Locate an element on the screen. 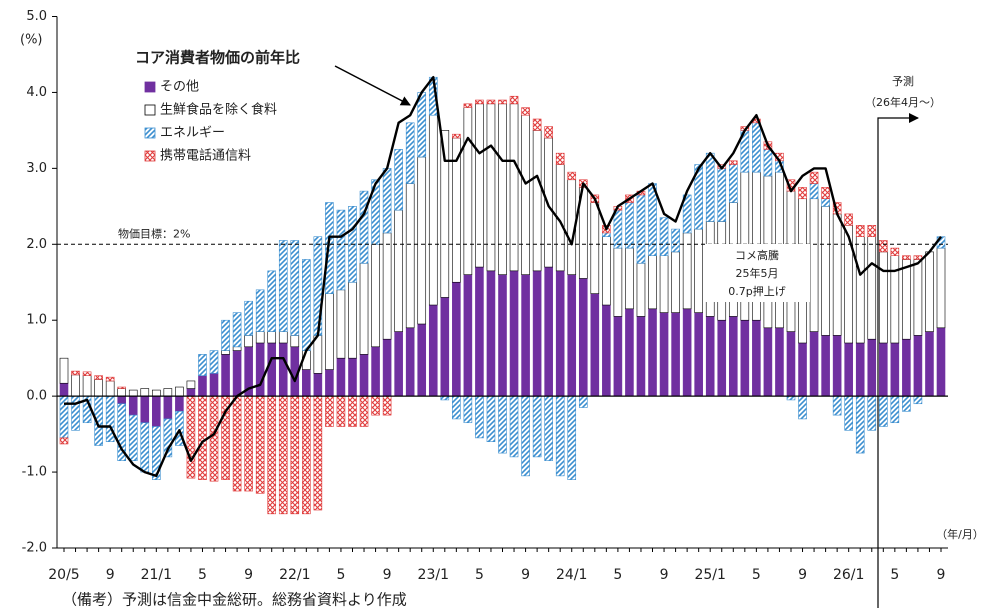 This screenshot has width=994, height=611. forecast-arrow is located at coordinates (898, 360).